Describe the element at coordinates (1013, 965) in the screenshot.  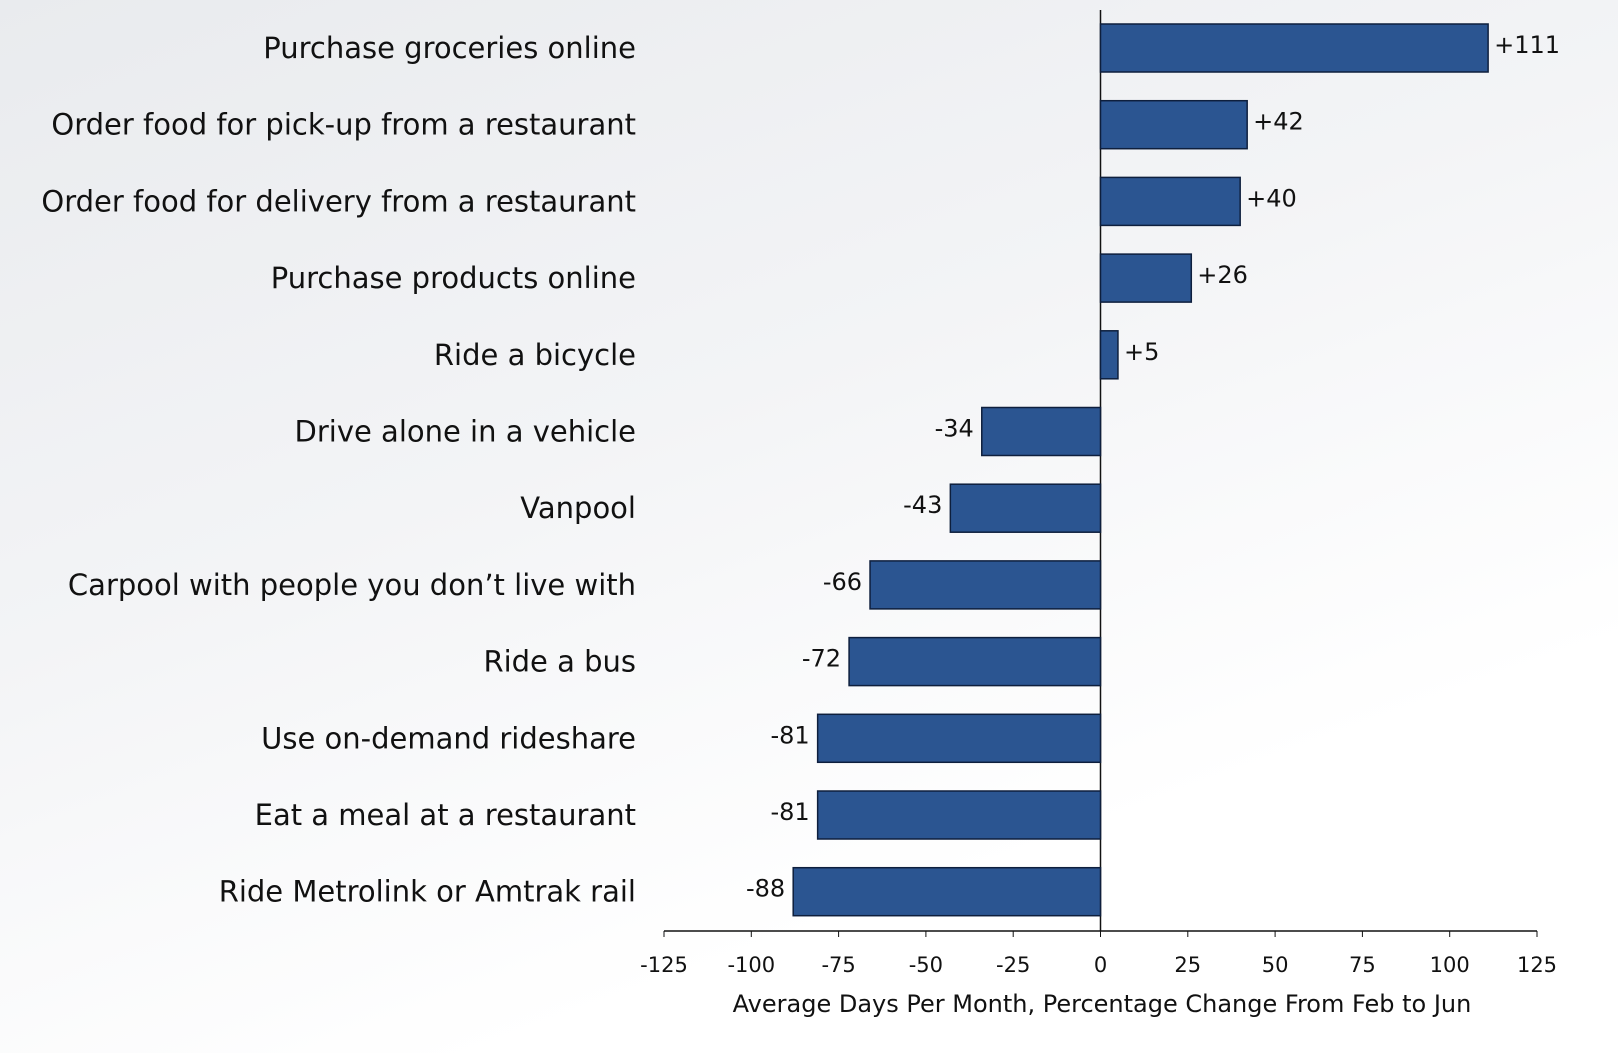
I see `x-tick-label: -25` at that location.